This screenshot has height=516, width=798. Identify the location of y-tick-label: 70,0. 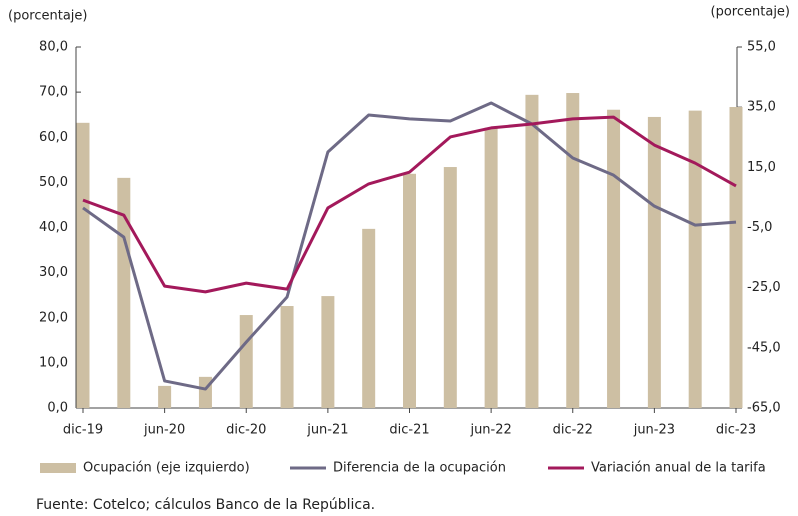
(53, 92).